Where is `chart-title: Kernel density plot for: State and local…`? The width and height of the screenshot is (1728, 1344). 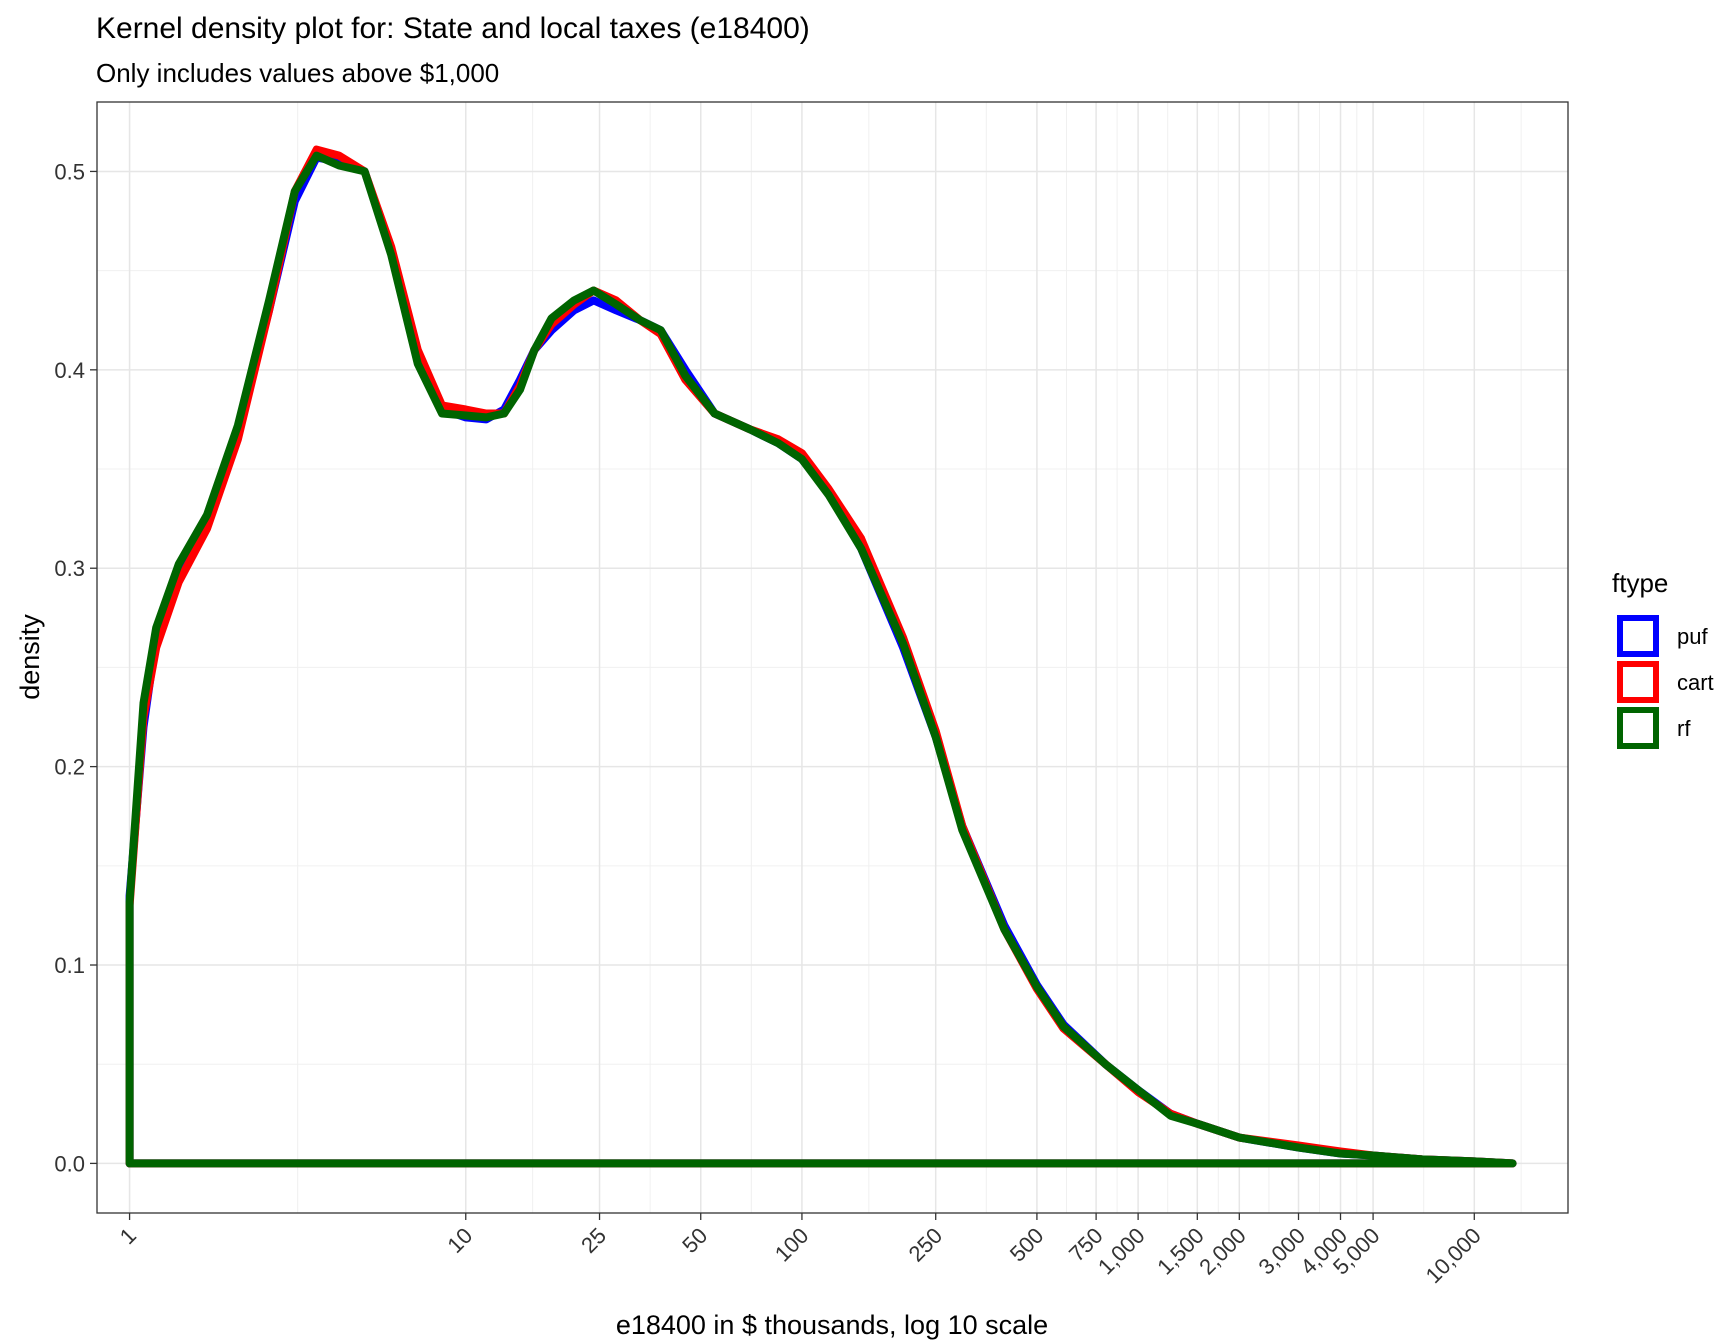
chart-title: Kernel density plot for: State and local… is located at coordinates (453, 28).